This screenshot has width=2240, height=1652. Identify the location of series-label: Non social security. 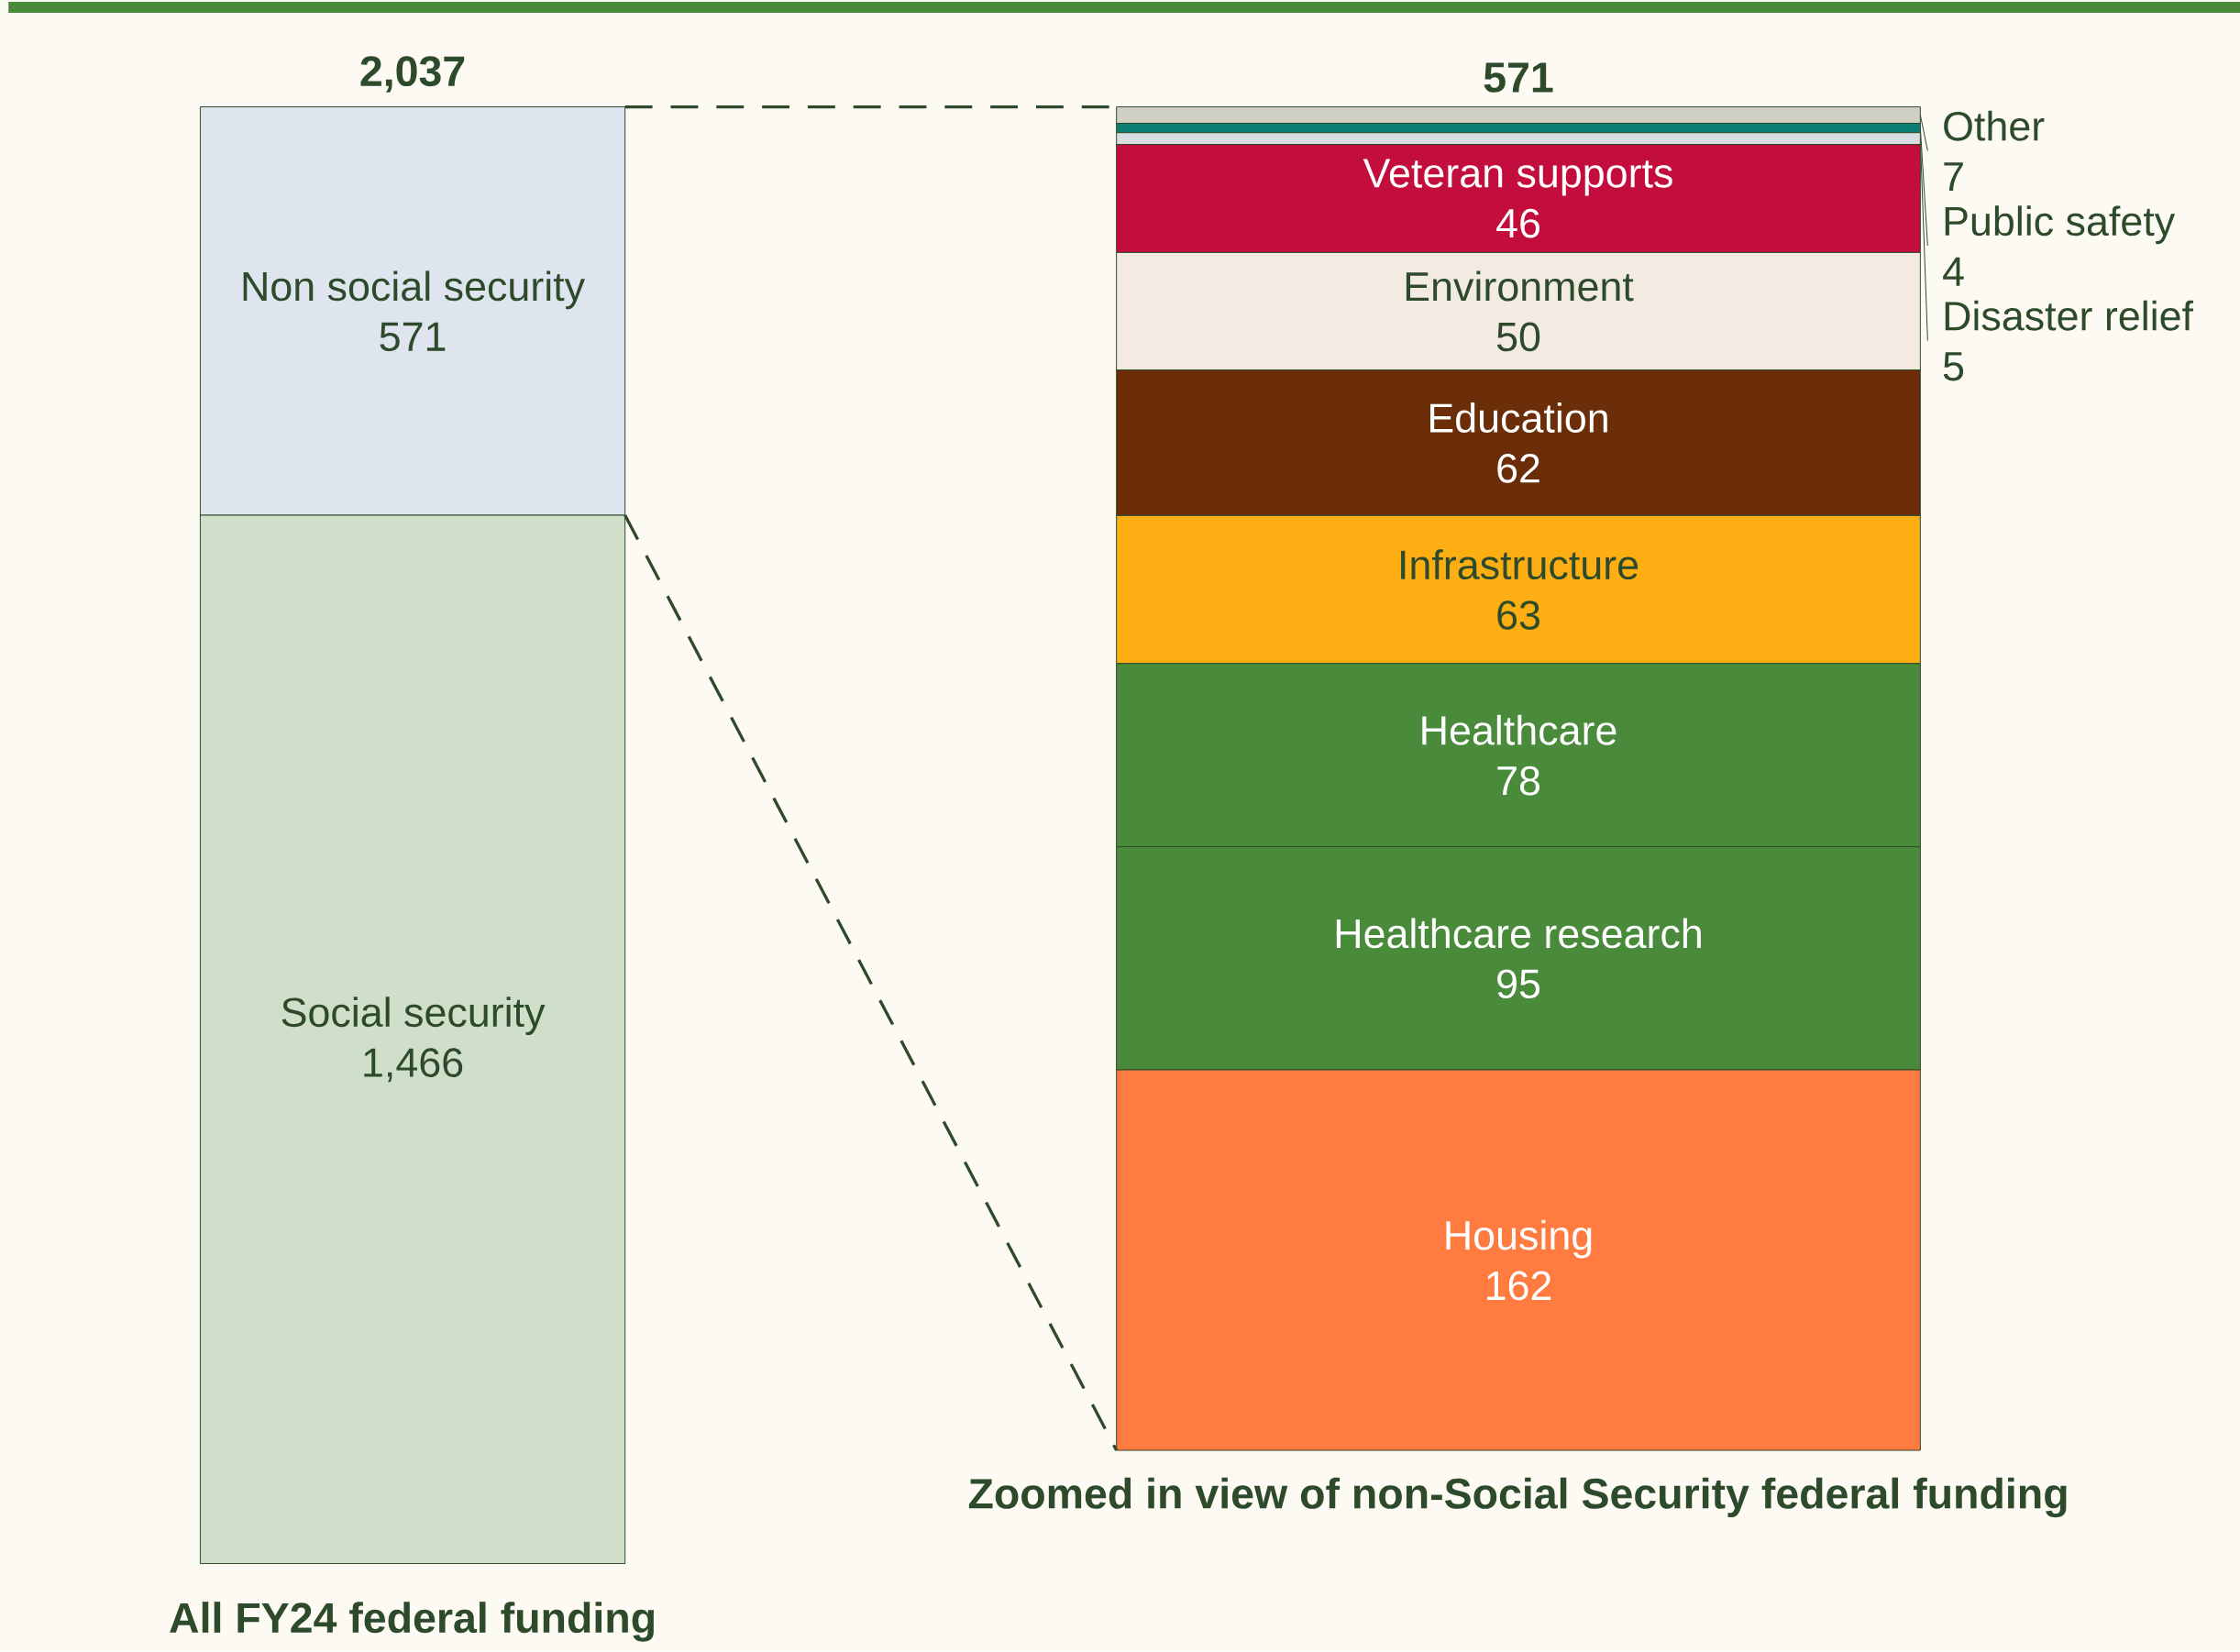
(414, 290).